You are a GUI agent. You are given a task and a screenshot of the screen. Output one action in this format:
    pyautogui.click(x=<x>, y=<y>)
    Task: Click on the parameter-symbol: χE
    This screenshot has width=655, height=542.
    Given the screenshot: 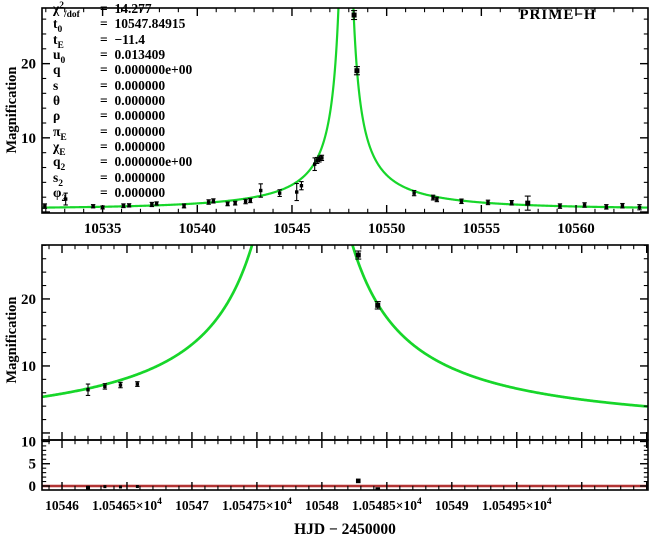 What is the action you would take?
    pyautogui.click(x=59, y=149)
    